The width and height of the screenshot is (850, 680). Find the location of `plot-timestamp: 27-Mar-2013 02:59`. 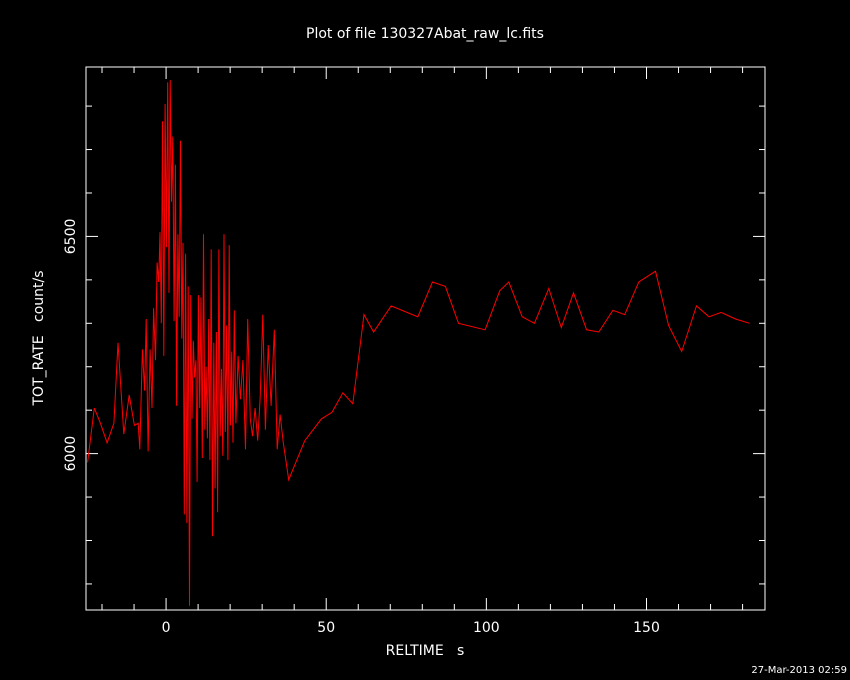

plot-timestamp: 27-Mar-2013 02:59 is located at coordinates (799, 670).